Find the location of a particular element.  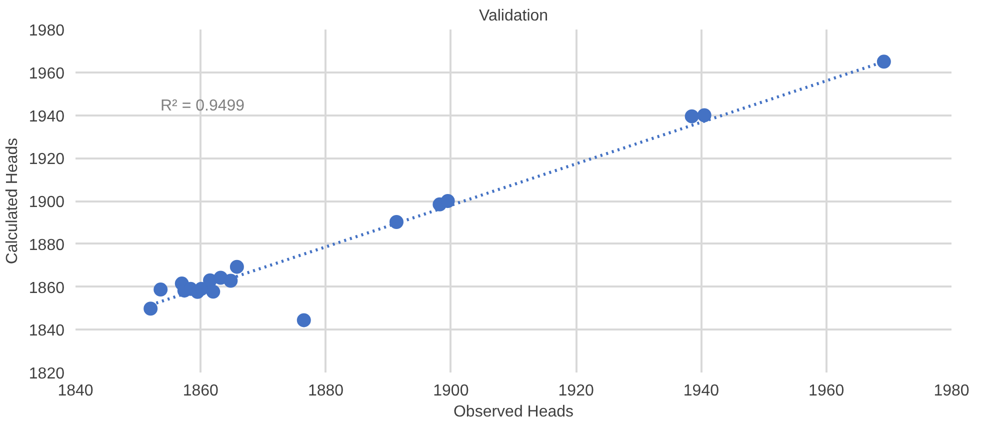

x-tick-label: 1980 is located at coordinates (952, 391).